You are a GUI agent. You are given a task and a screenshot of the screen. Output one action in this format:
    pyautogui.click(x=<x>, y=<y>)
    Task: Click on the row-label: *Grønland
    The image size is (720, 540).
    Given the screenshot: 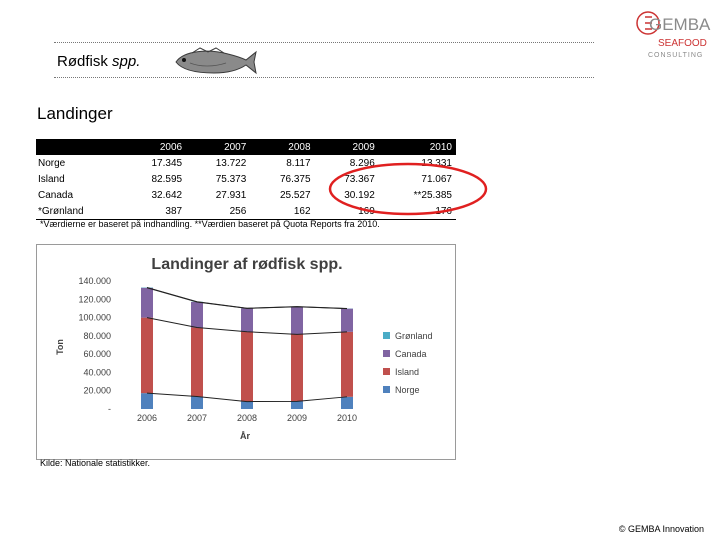 What is the action you would take?
    pyautogui.click(x=79, y=211)
    